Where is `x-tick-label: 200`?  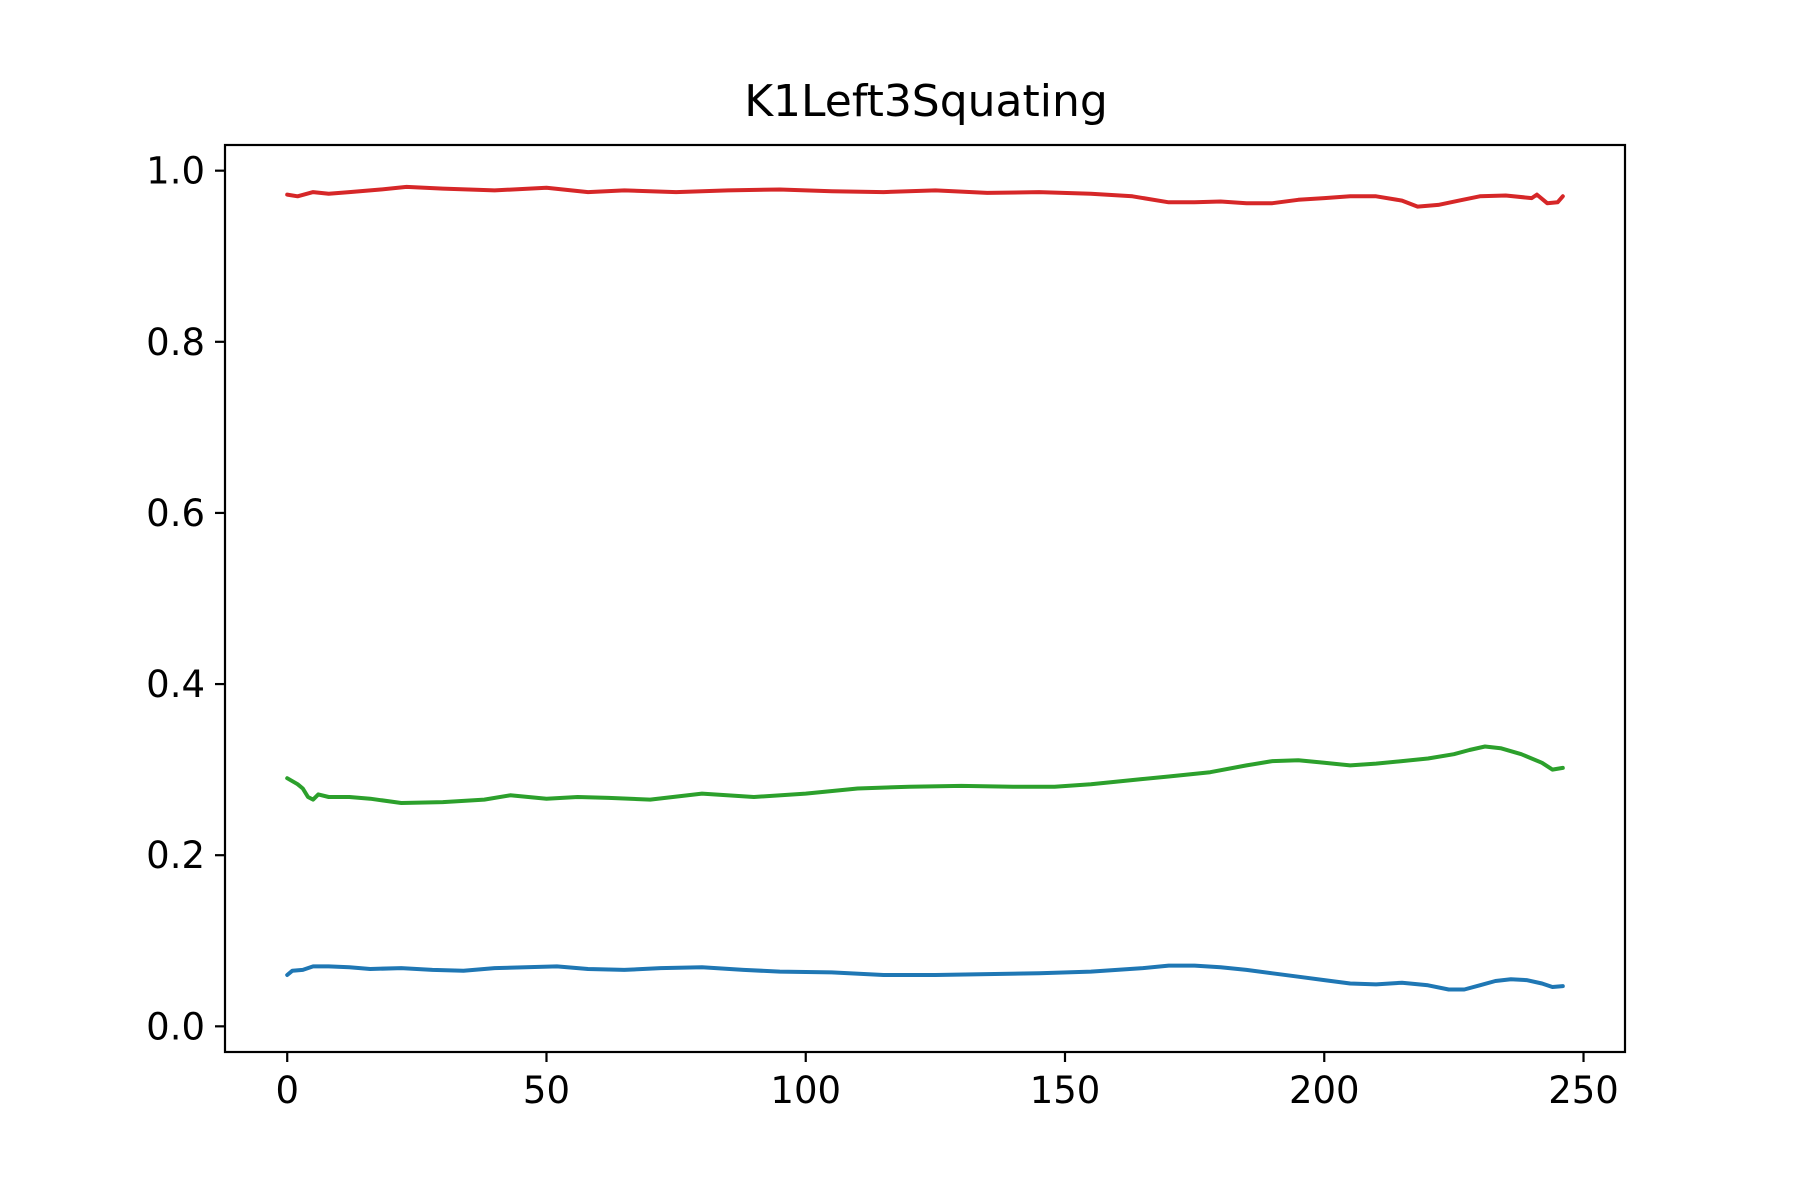 x-tick-label: 200 is located at coordinates (1324, 1090).